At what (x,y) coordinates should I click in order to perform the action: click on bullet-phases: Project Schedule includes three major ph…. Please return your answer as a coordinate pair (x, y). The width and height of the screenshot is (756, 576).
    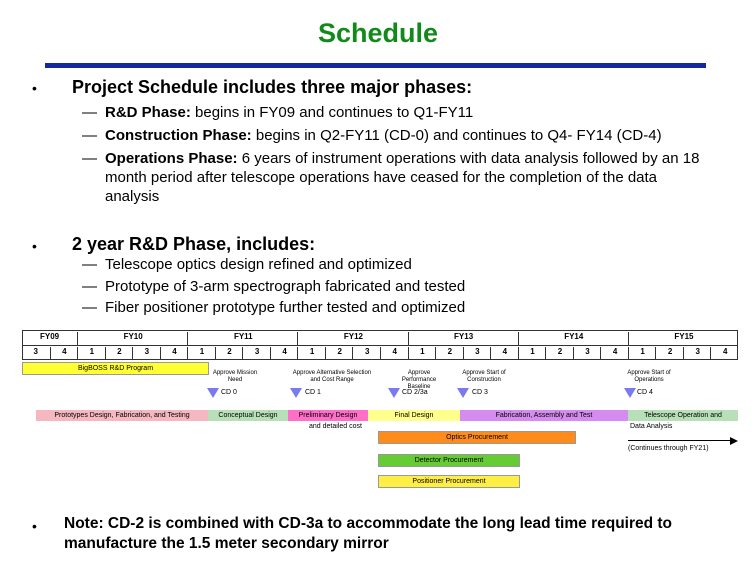
    Looking at the image, I should click on (272, 87).